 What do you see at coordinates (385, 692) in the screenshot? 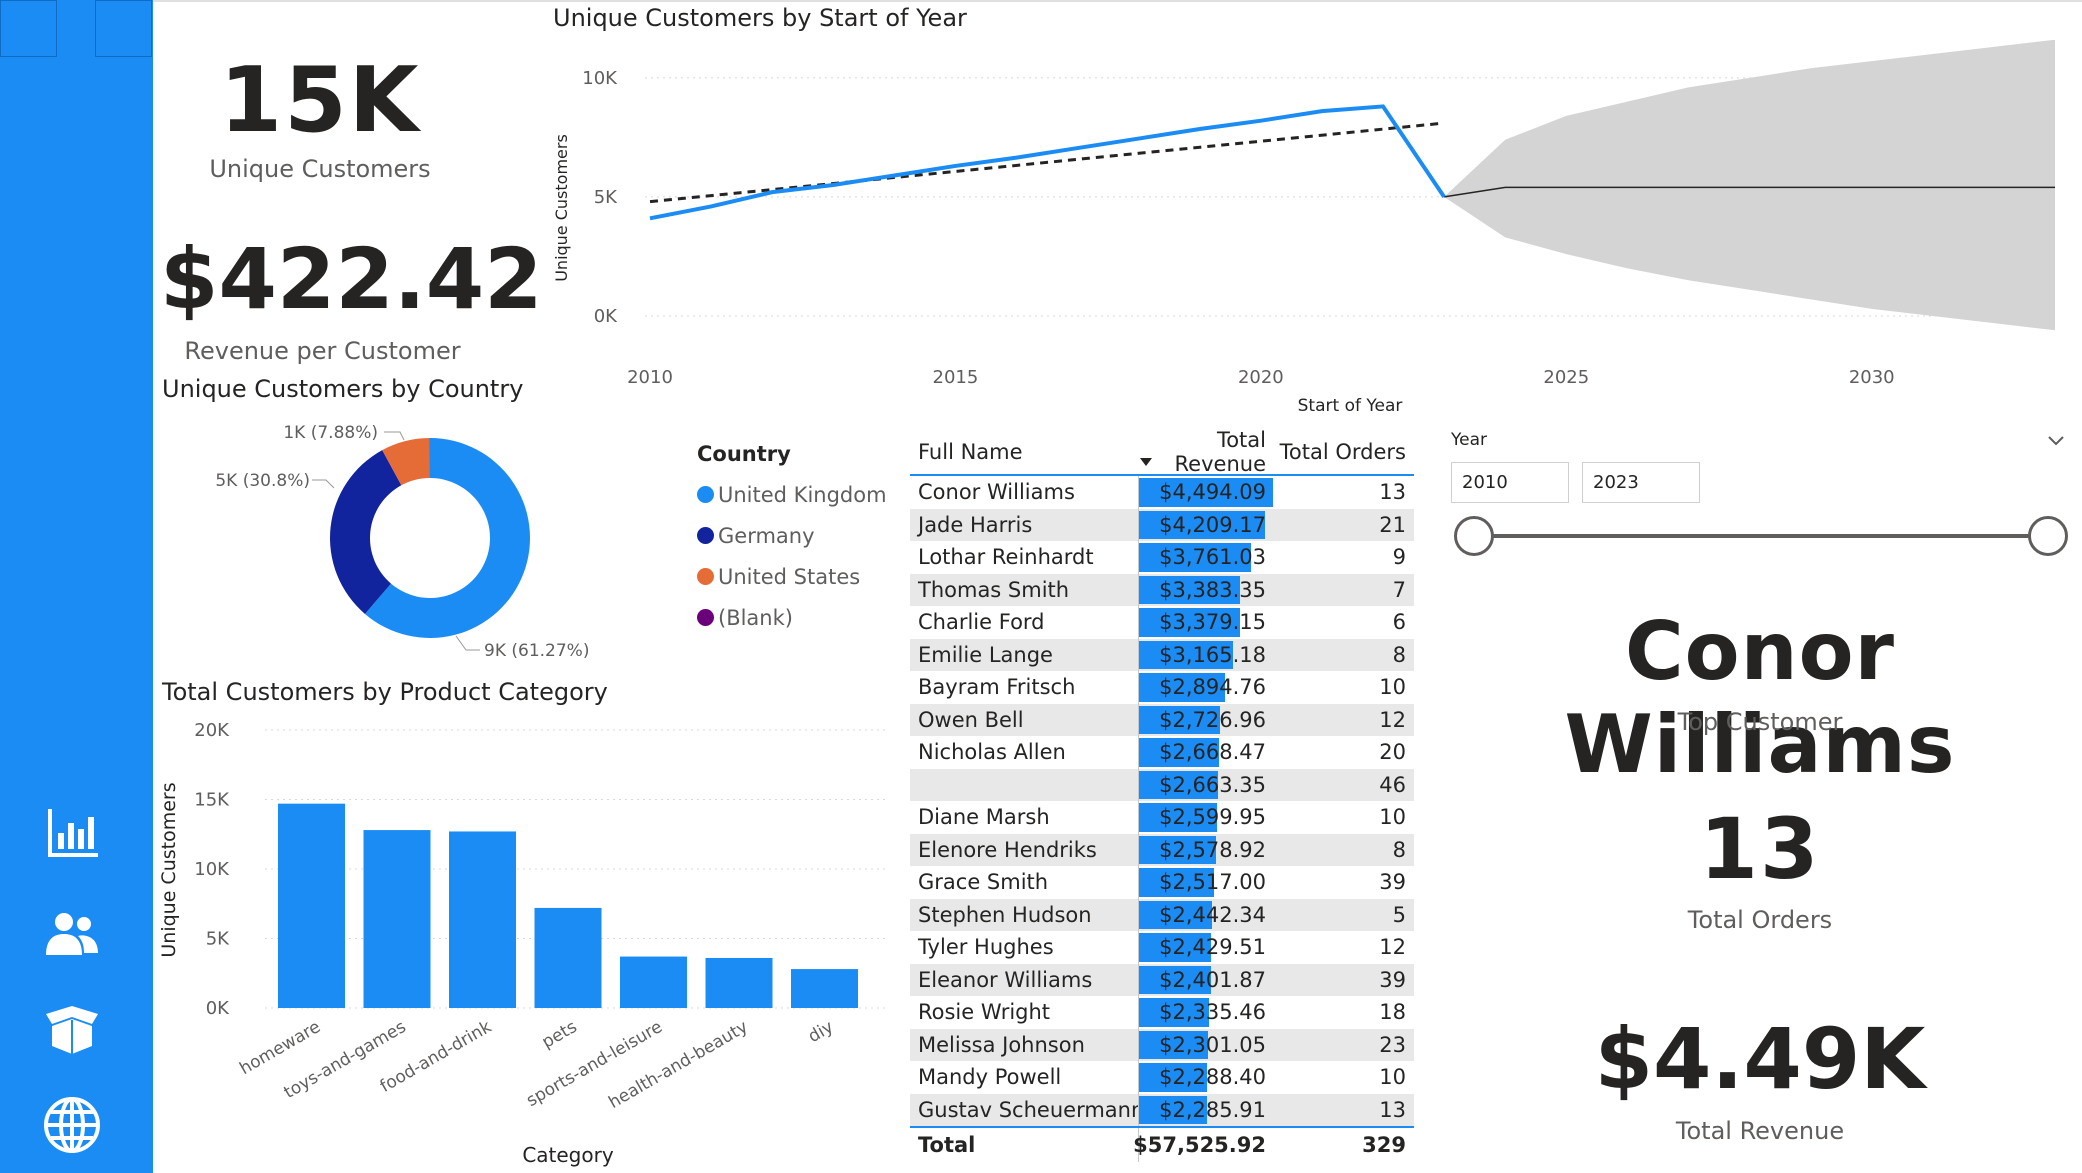
I see `bar-chart-title: Total Customers by Product Category` at bounding box center [385, 692].